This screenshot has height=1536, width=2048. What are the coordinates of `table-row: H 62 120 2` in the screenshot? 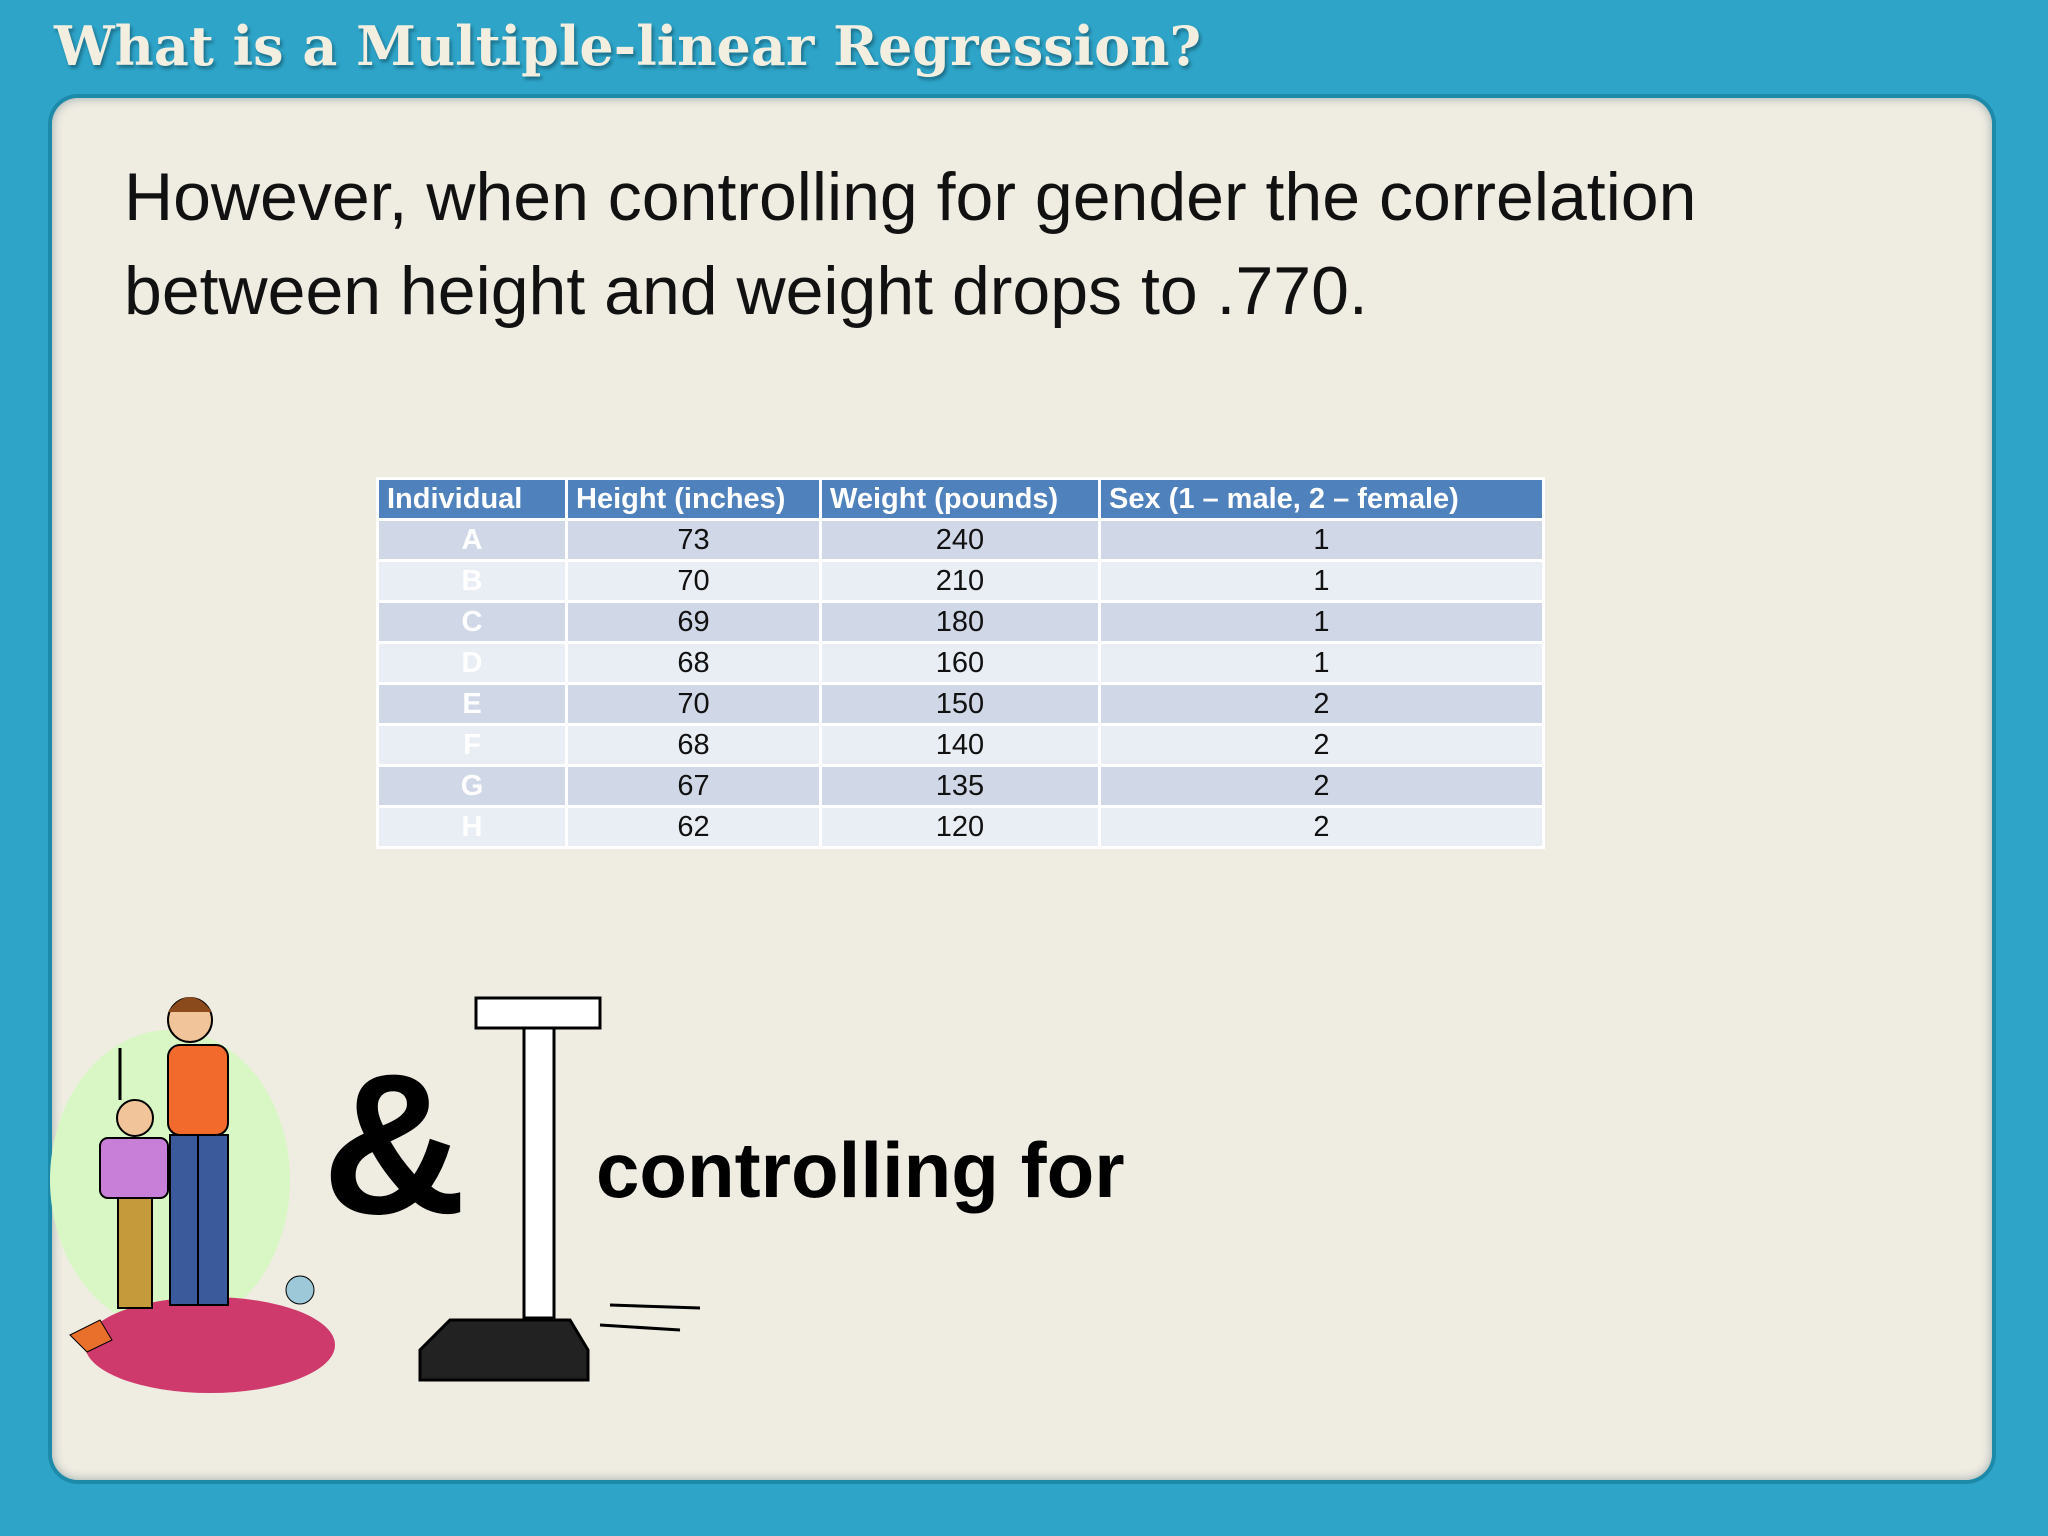 It's located at (960, 827).